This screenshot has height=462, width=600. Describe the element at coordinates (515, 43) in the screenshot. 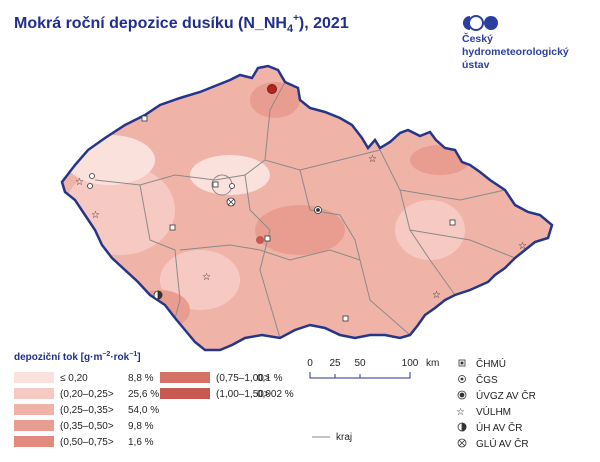

I see `logo: Český hydrometeorologický ústav` at that location.